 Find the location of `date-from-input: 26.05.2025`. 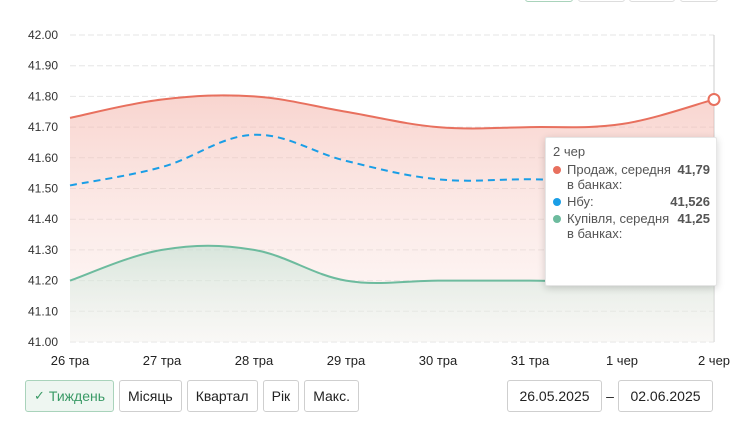

date-from-input: 26.05.2025 is located at coordinates (554, 396).